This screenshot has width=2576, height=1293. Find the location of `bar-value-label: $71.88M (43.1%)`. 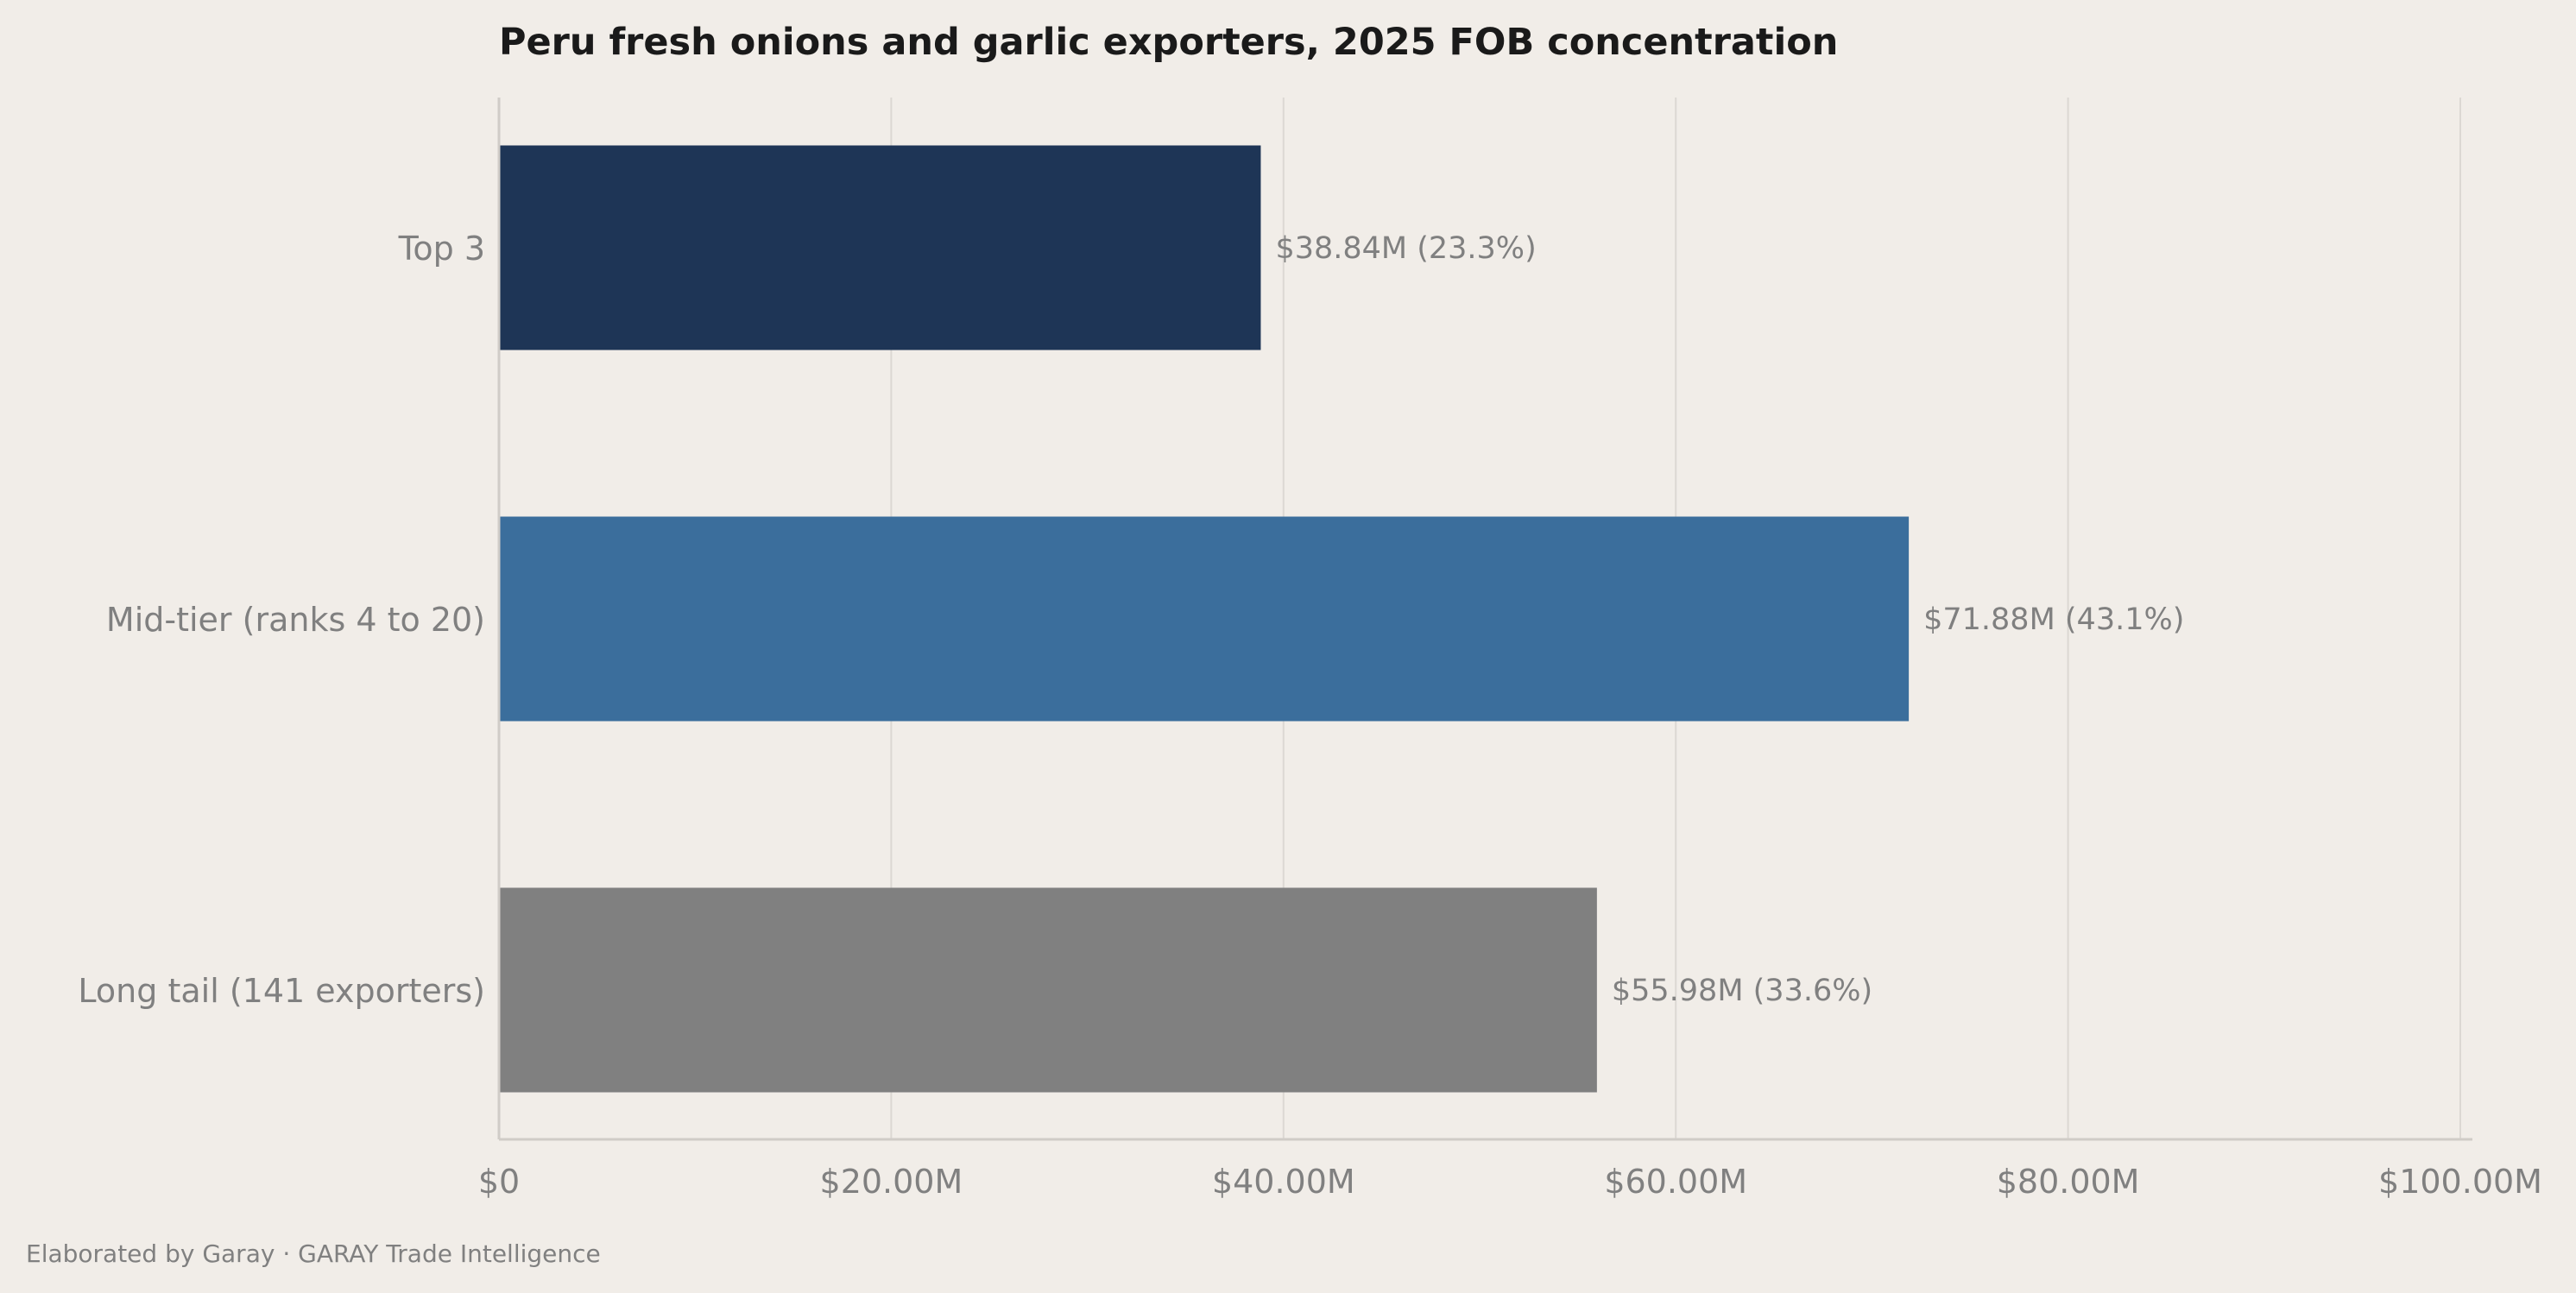

bar-value-label: $71.88M (43.1%) is located at coordinates (2053, 619).